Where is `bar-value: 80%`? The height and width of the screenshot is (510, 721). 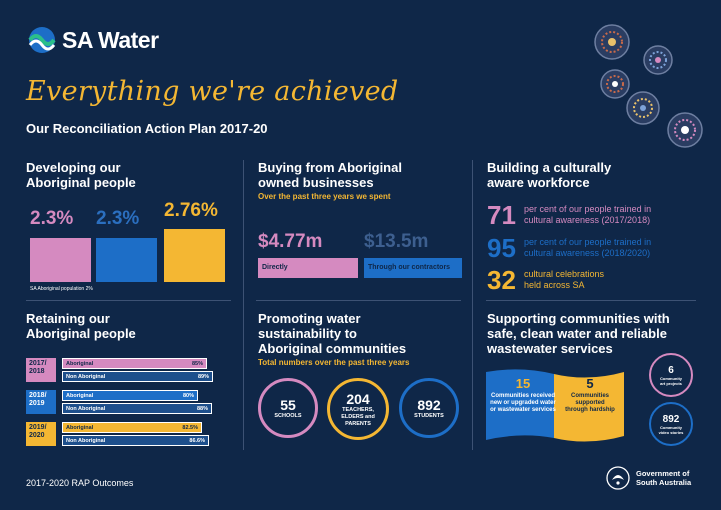
bar-value: 80% is located at coordinates (188, 395).